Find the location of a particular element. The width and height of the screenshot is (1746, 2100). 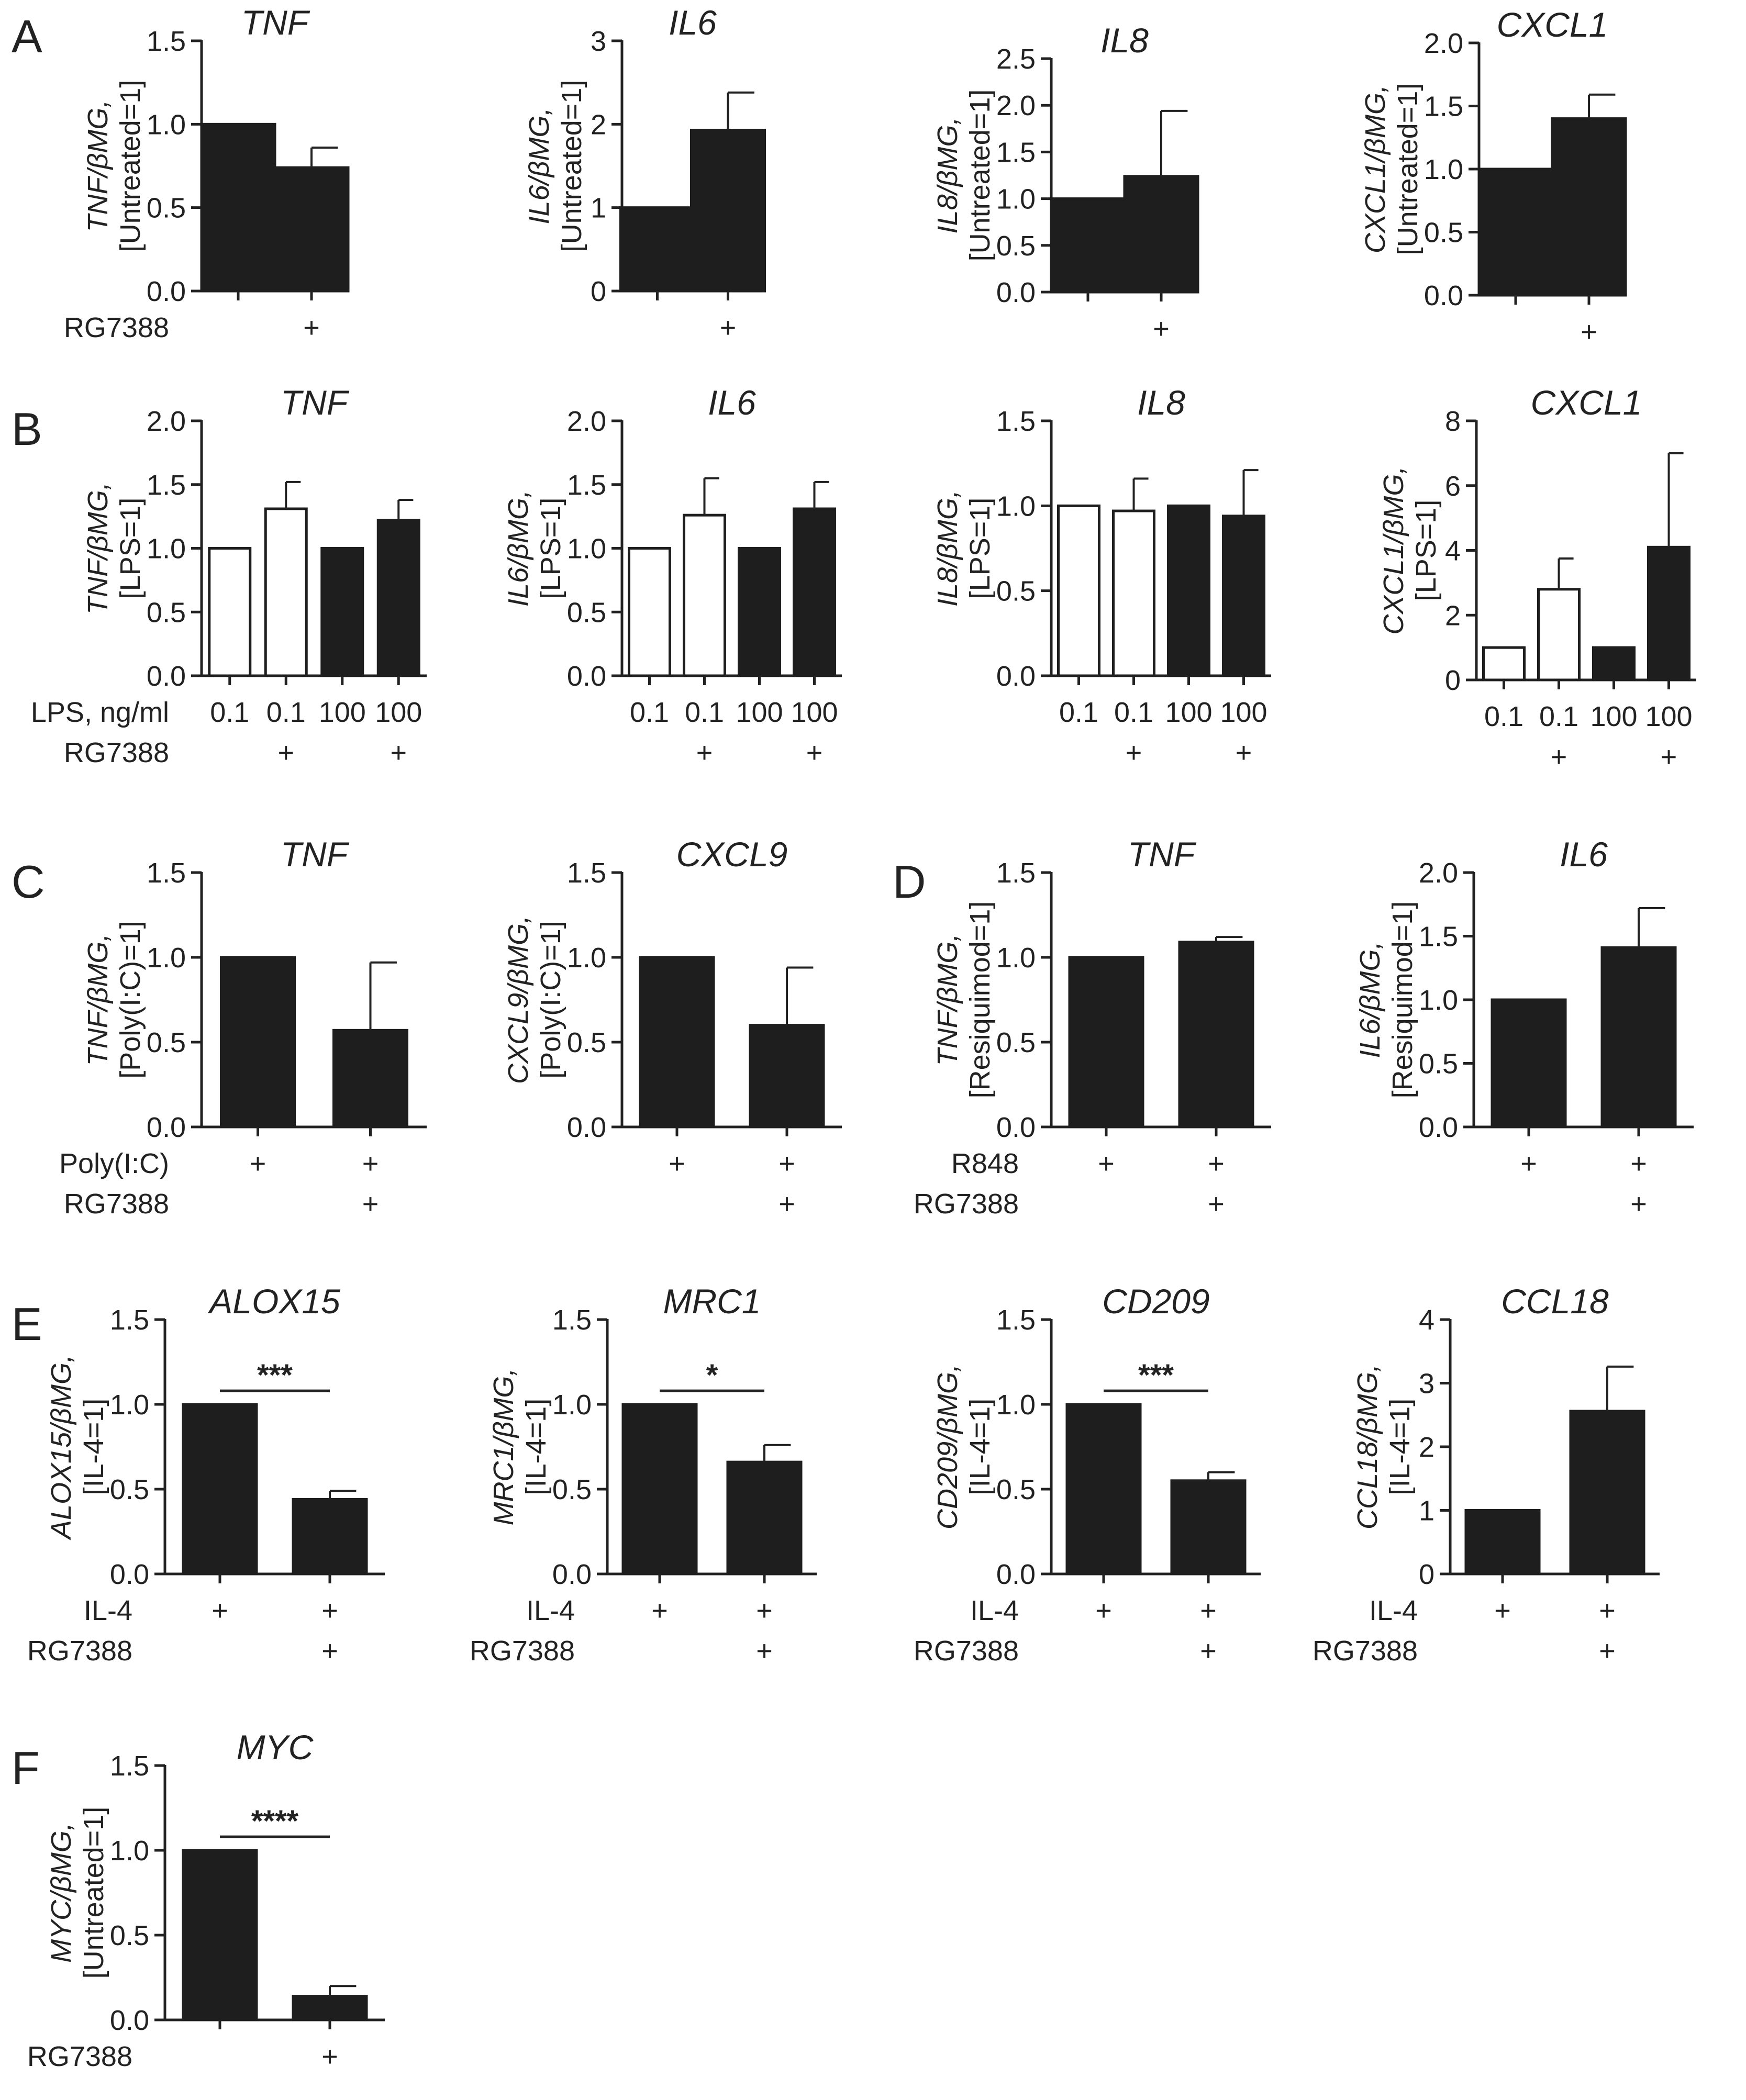

chart-title: ALOX15 is located at coordinates (273, 1301).